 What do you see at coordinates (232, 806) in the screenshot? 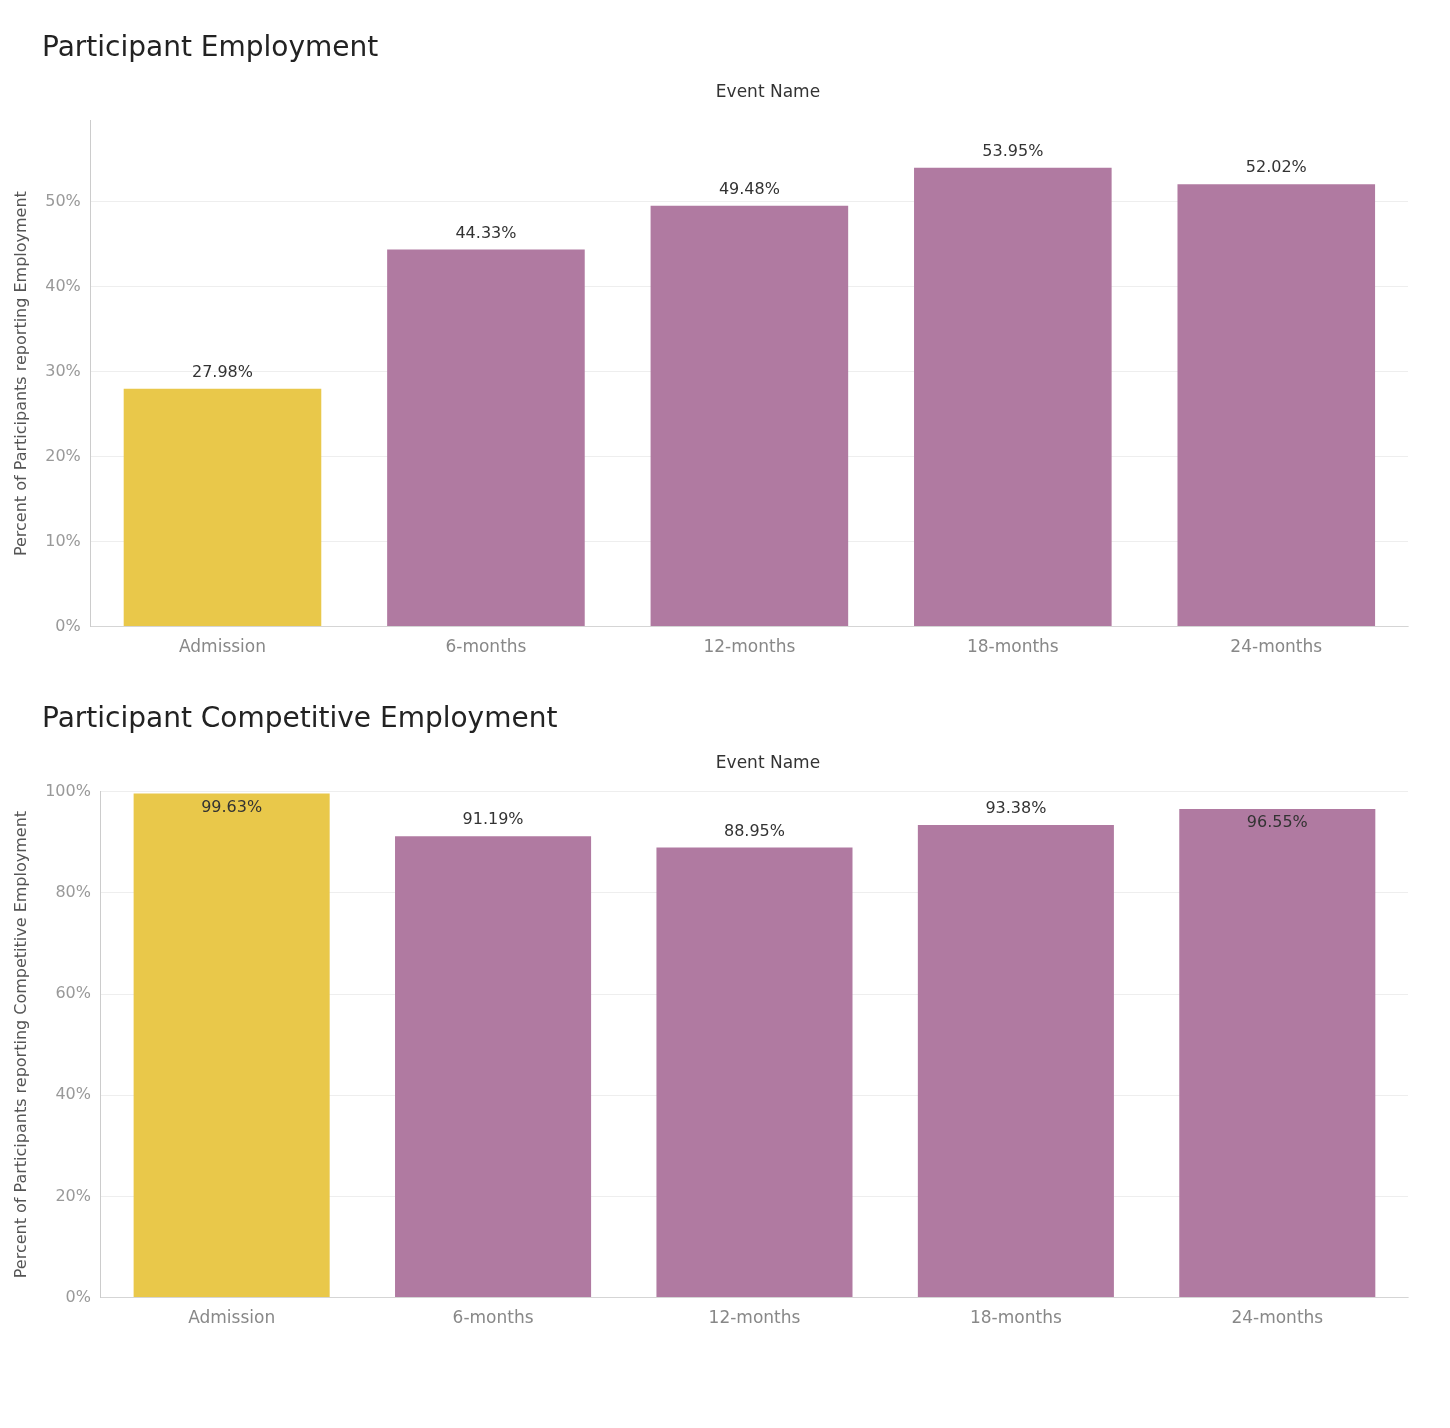
I see `data-label: 99.63%` at bounding box center [232, 806].